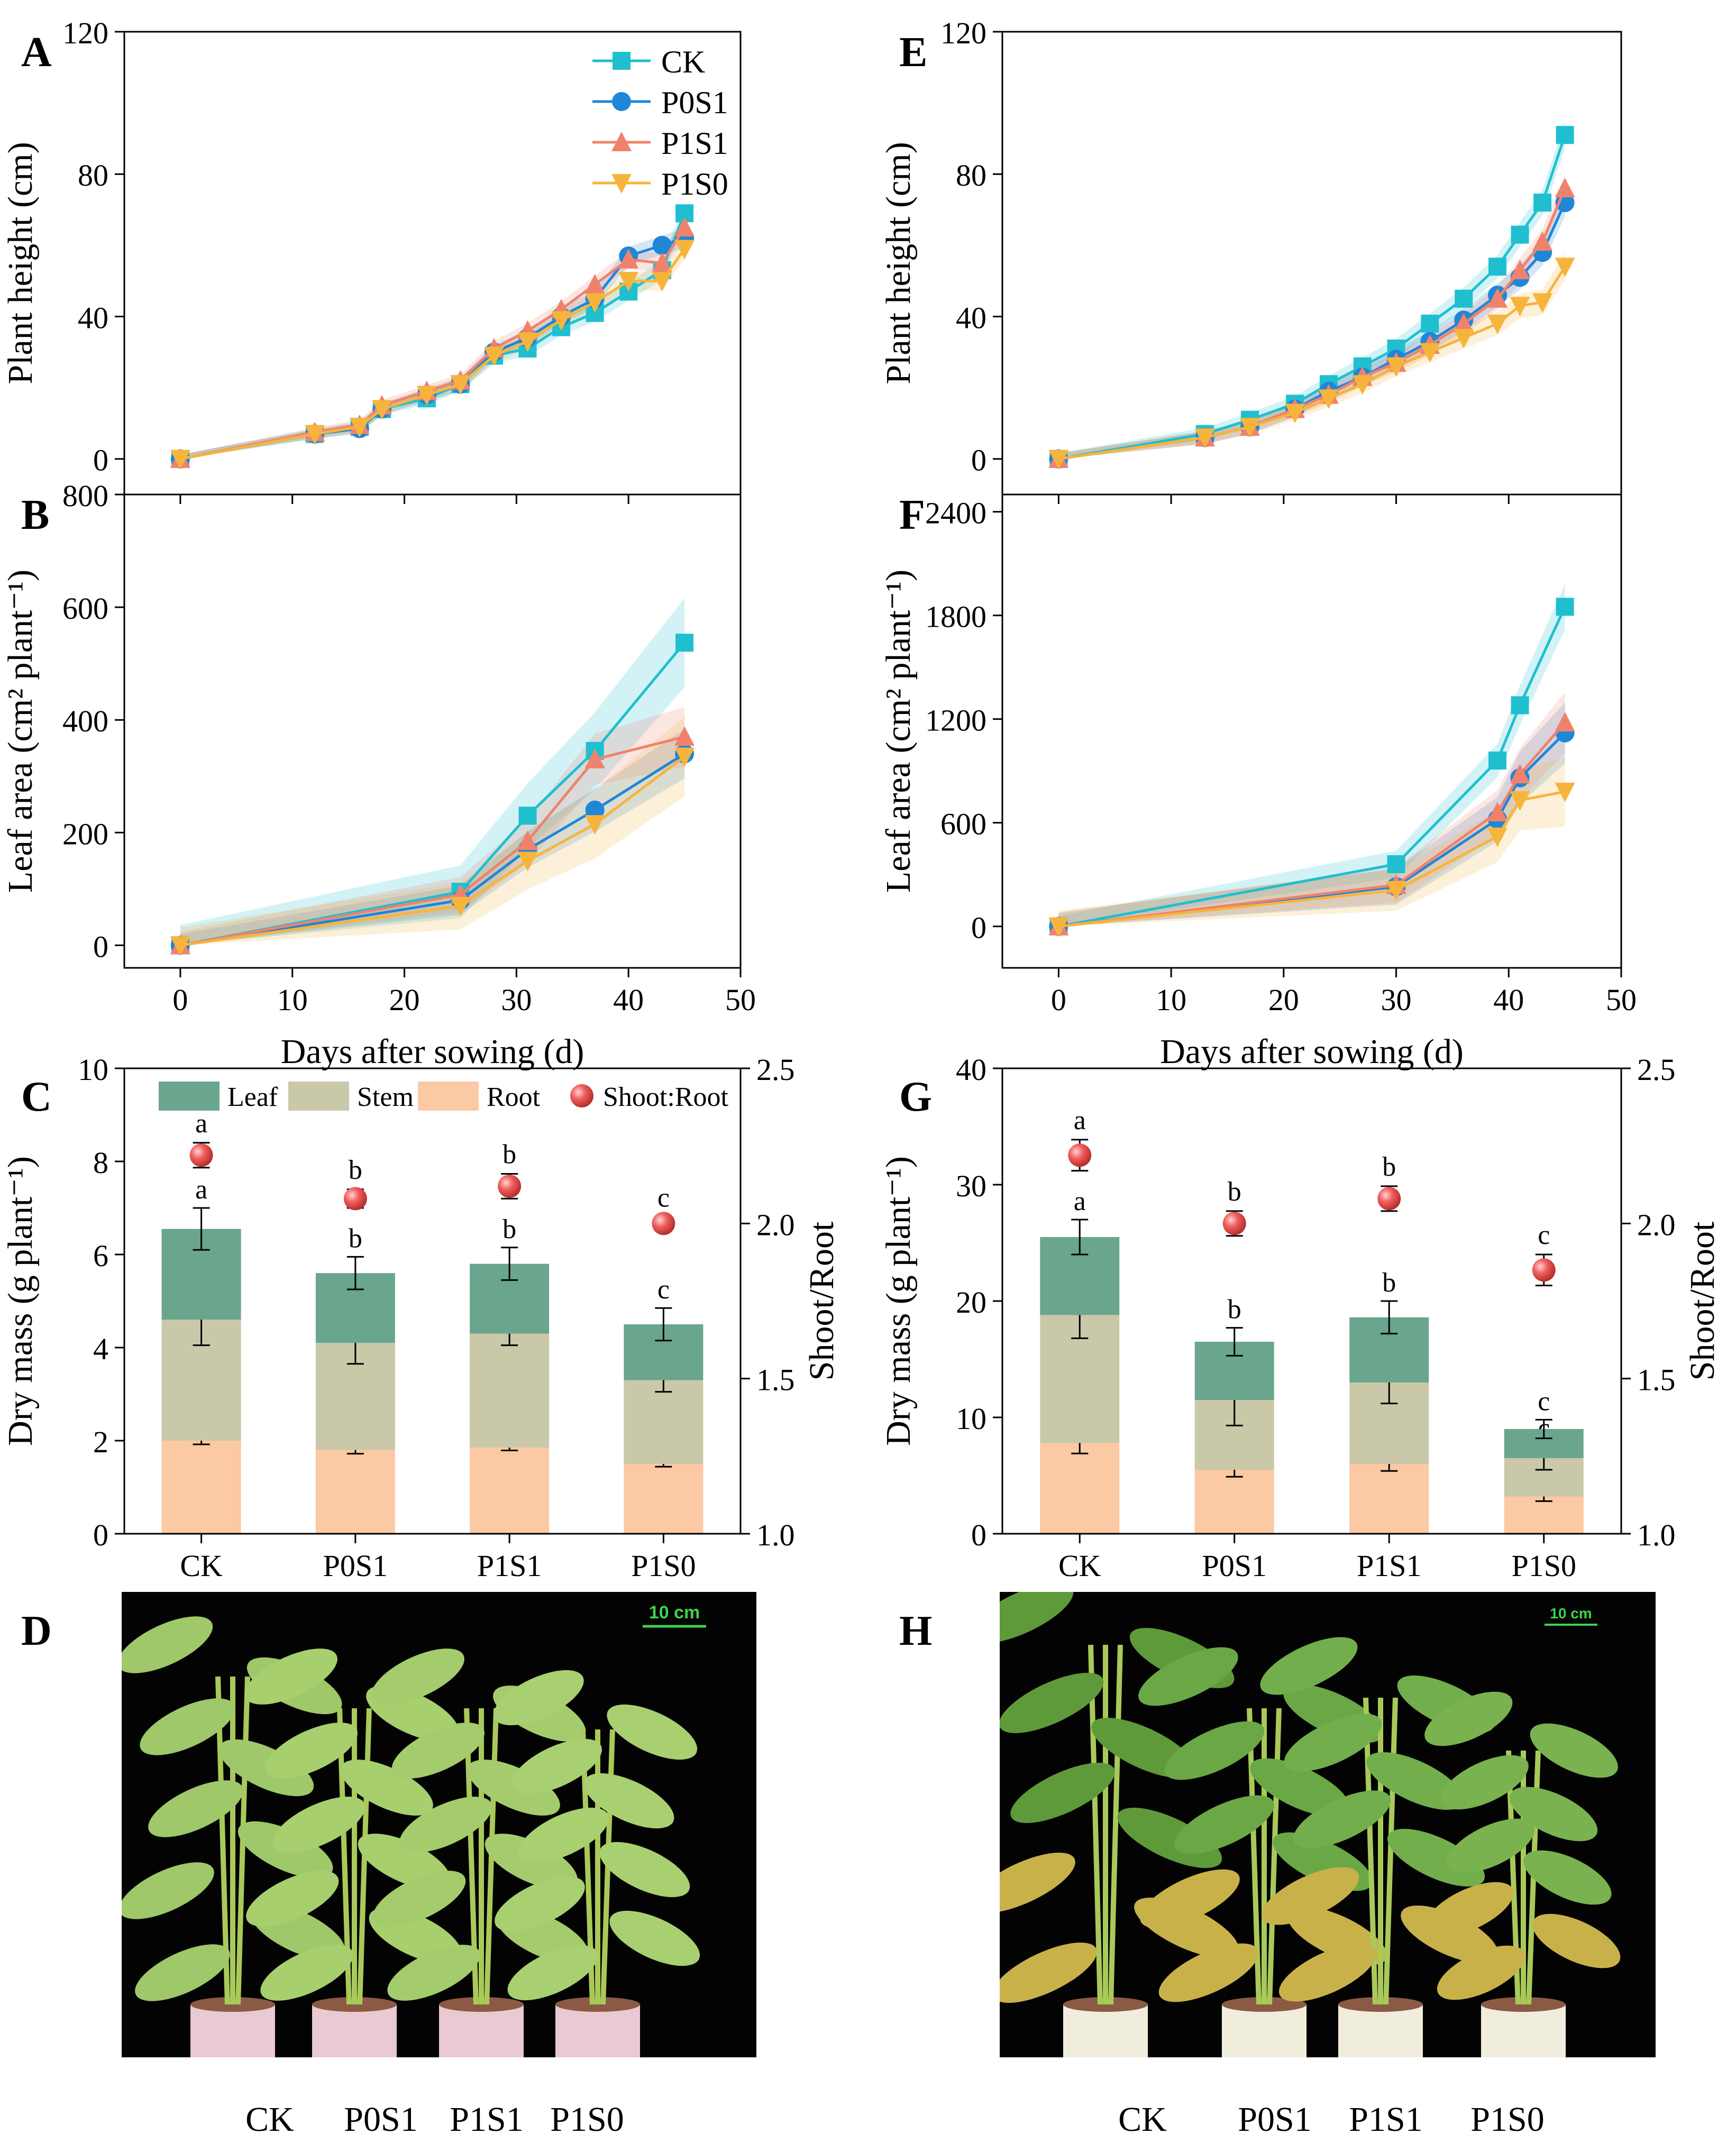  What do you see at coordinates (1544, 1235) in the screenshot?
I see `ratio-sig-letter: c` at bounding box center [1544, 1235].